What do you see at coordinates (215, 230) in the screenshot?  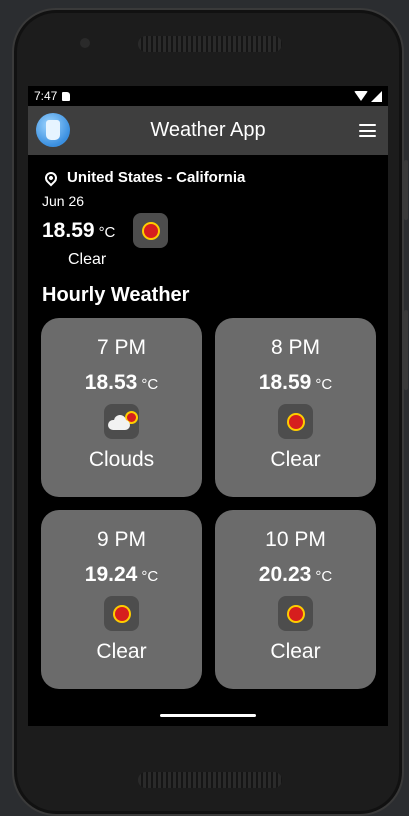 I see `current-temp-row: 18.59 °C` at bounding box center [215, 230].